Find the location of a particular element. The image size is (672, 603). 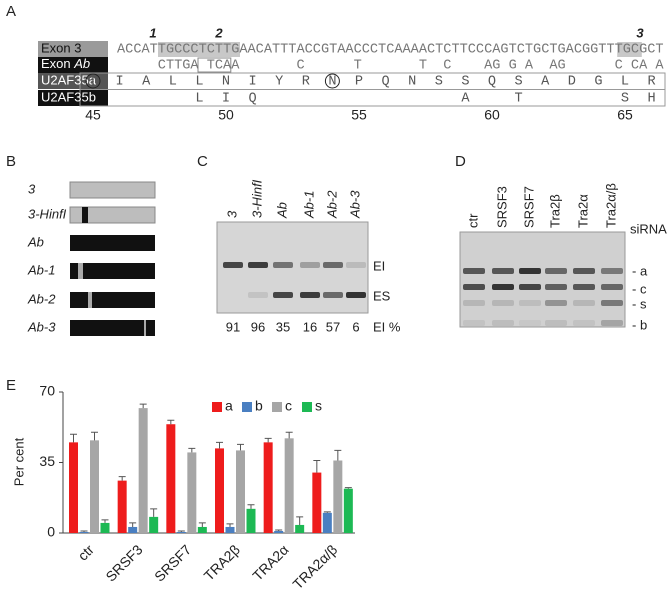

lane-label: Ab is located at coordinates (281, 210).